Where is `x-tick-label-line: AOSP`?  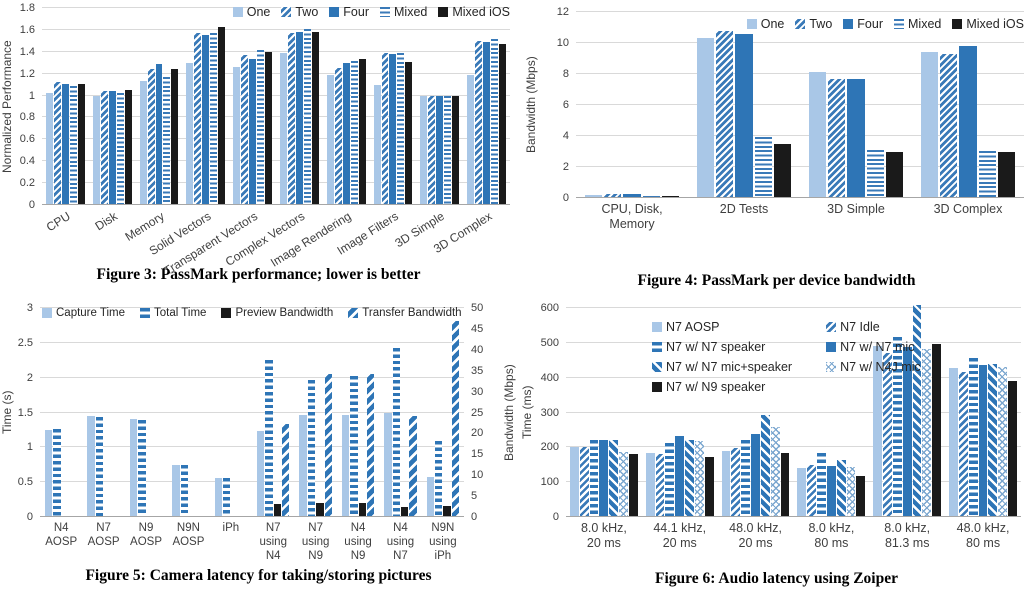 x-tick-label-line: AOSP is located at coordinates (61, 542).